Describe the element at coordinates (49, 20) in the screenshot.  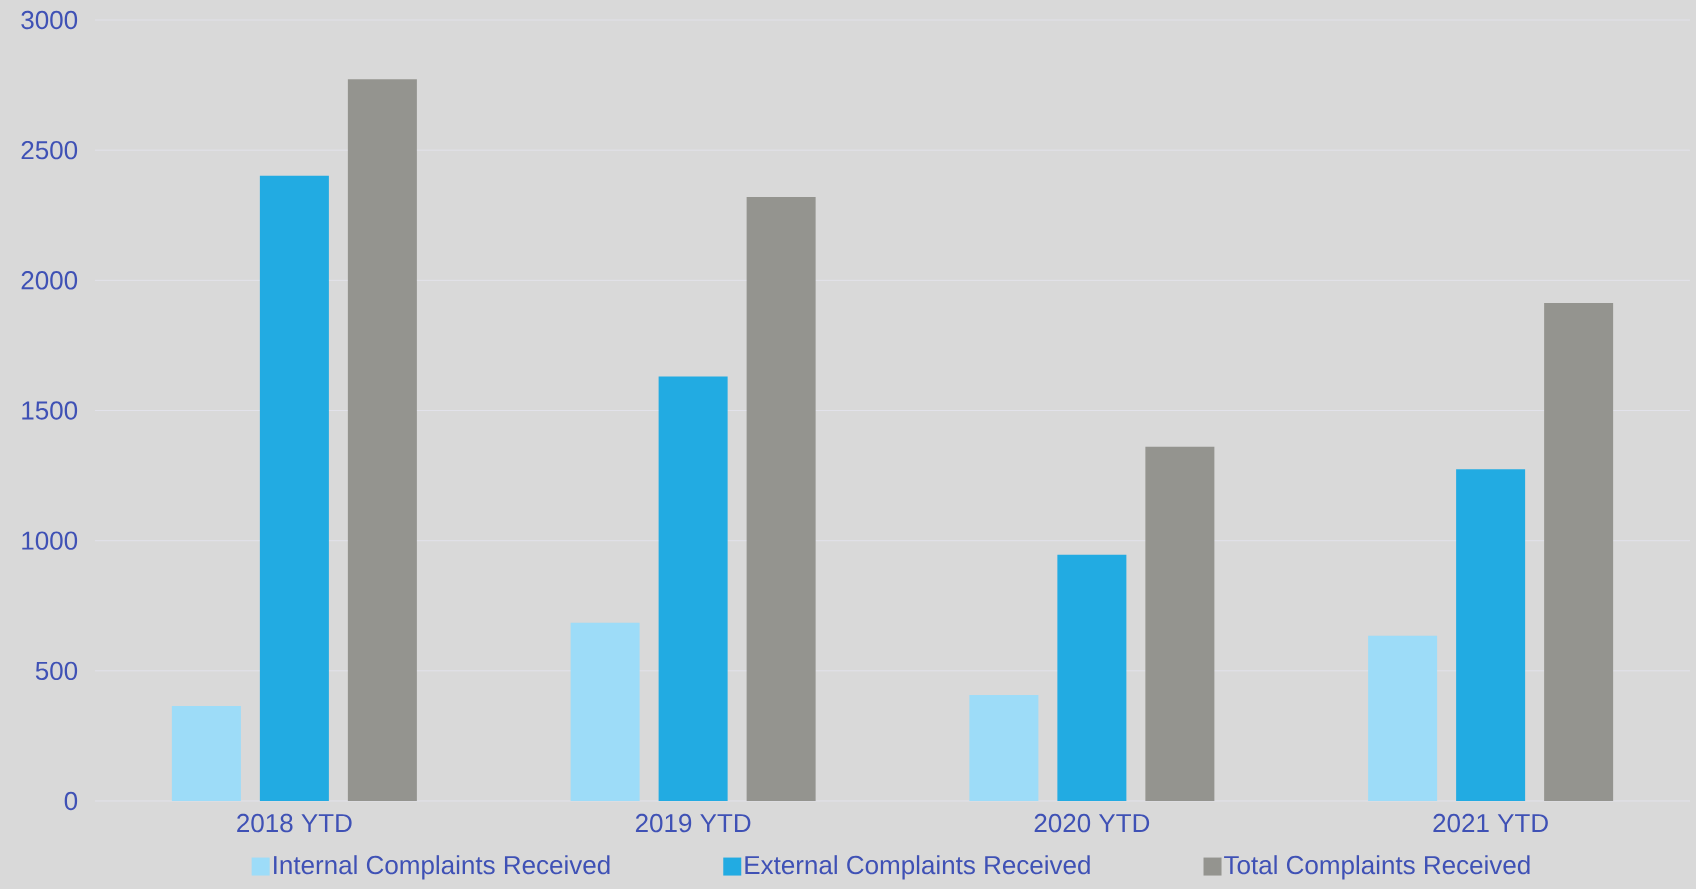
I see `y-tick-label: 3000` at that location.